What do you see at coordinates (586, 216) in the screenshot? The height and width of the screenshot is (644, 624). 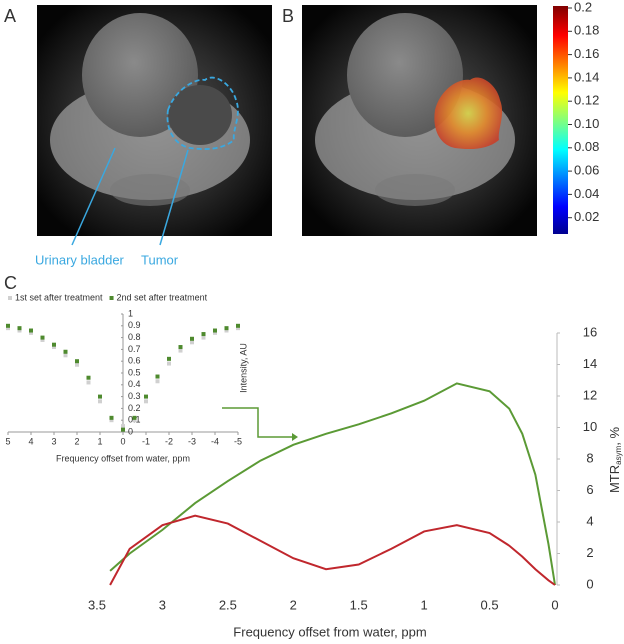 I see `colorbar-tick-label: 0.02` at bounding box center [586, 216].